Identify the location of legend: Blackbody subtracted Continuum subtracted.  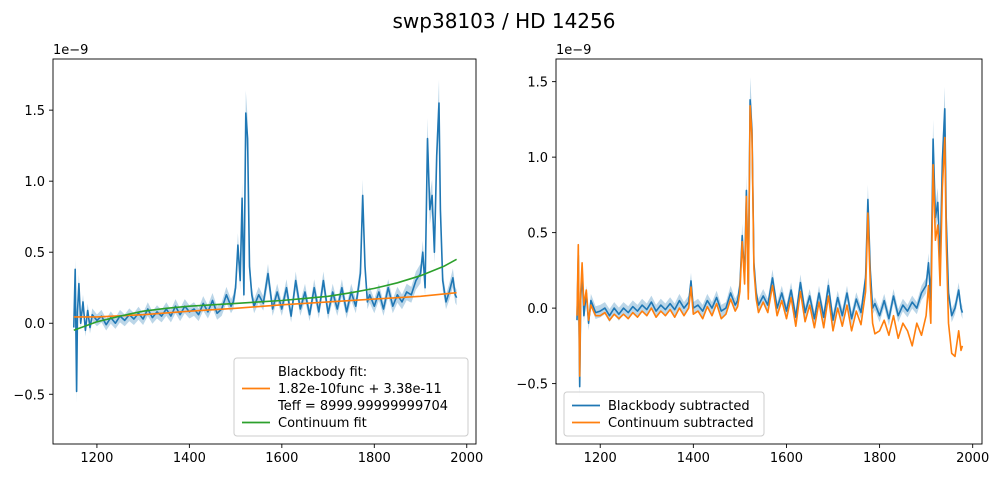
(664, 414).